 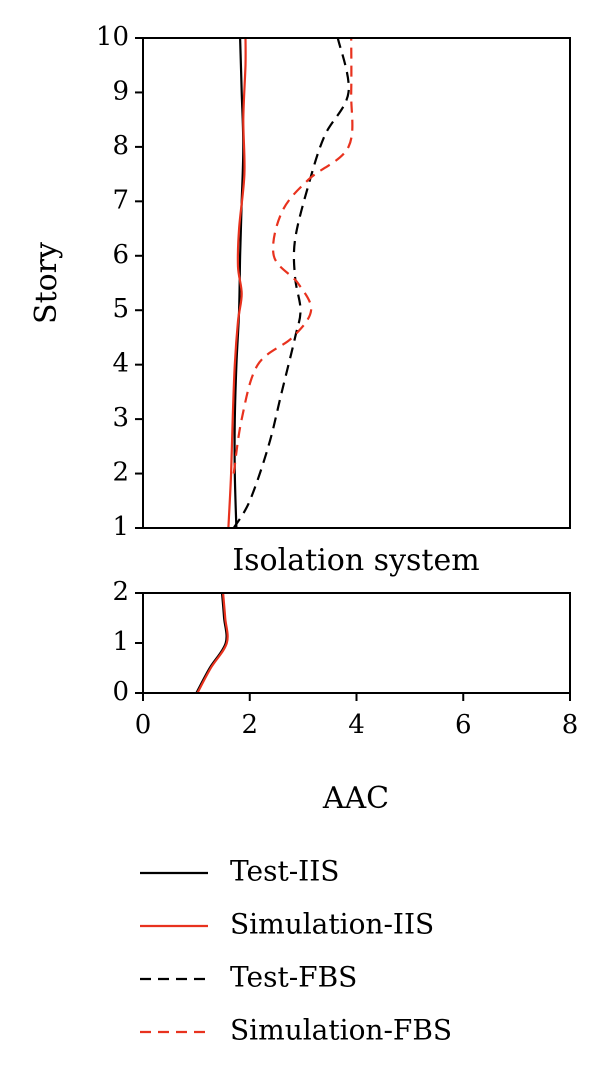 I want to click on aac-x-tick-label: 0, so click(x=143, y=725).